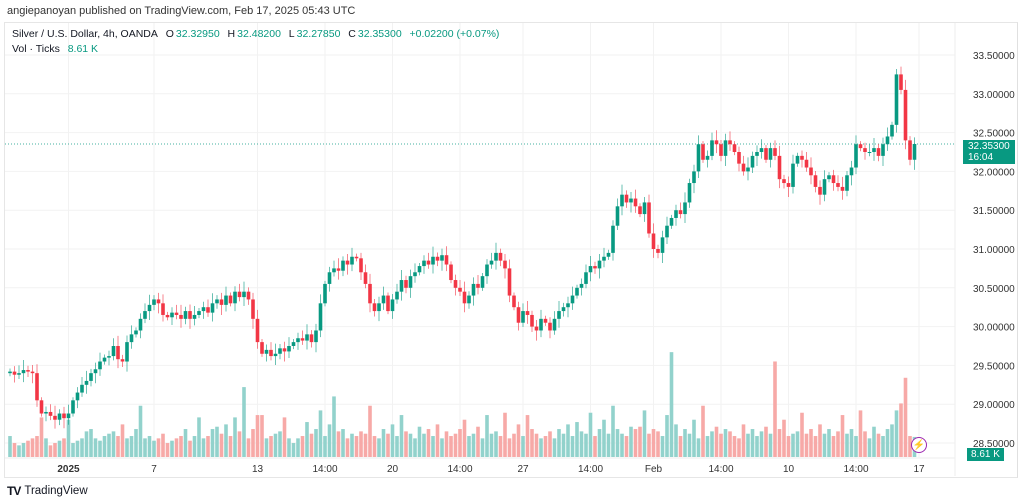  What do you see at coordinates (36, 49) in the screenshot?
I see `volume-label: Vol · Ticks` at bounding box center [36, 49].